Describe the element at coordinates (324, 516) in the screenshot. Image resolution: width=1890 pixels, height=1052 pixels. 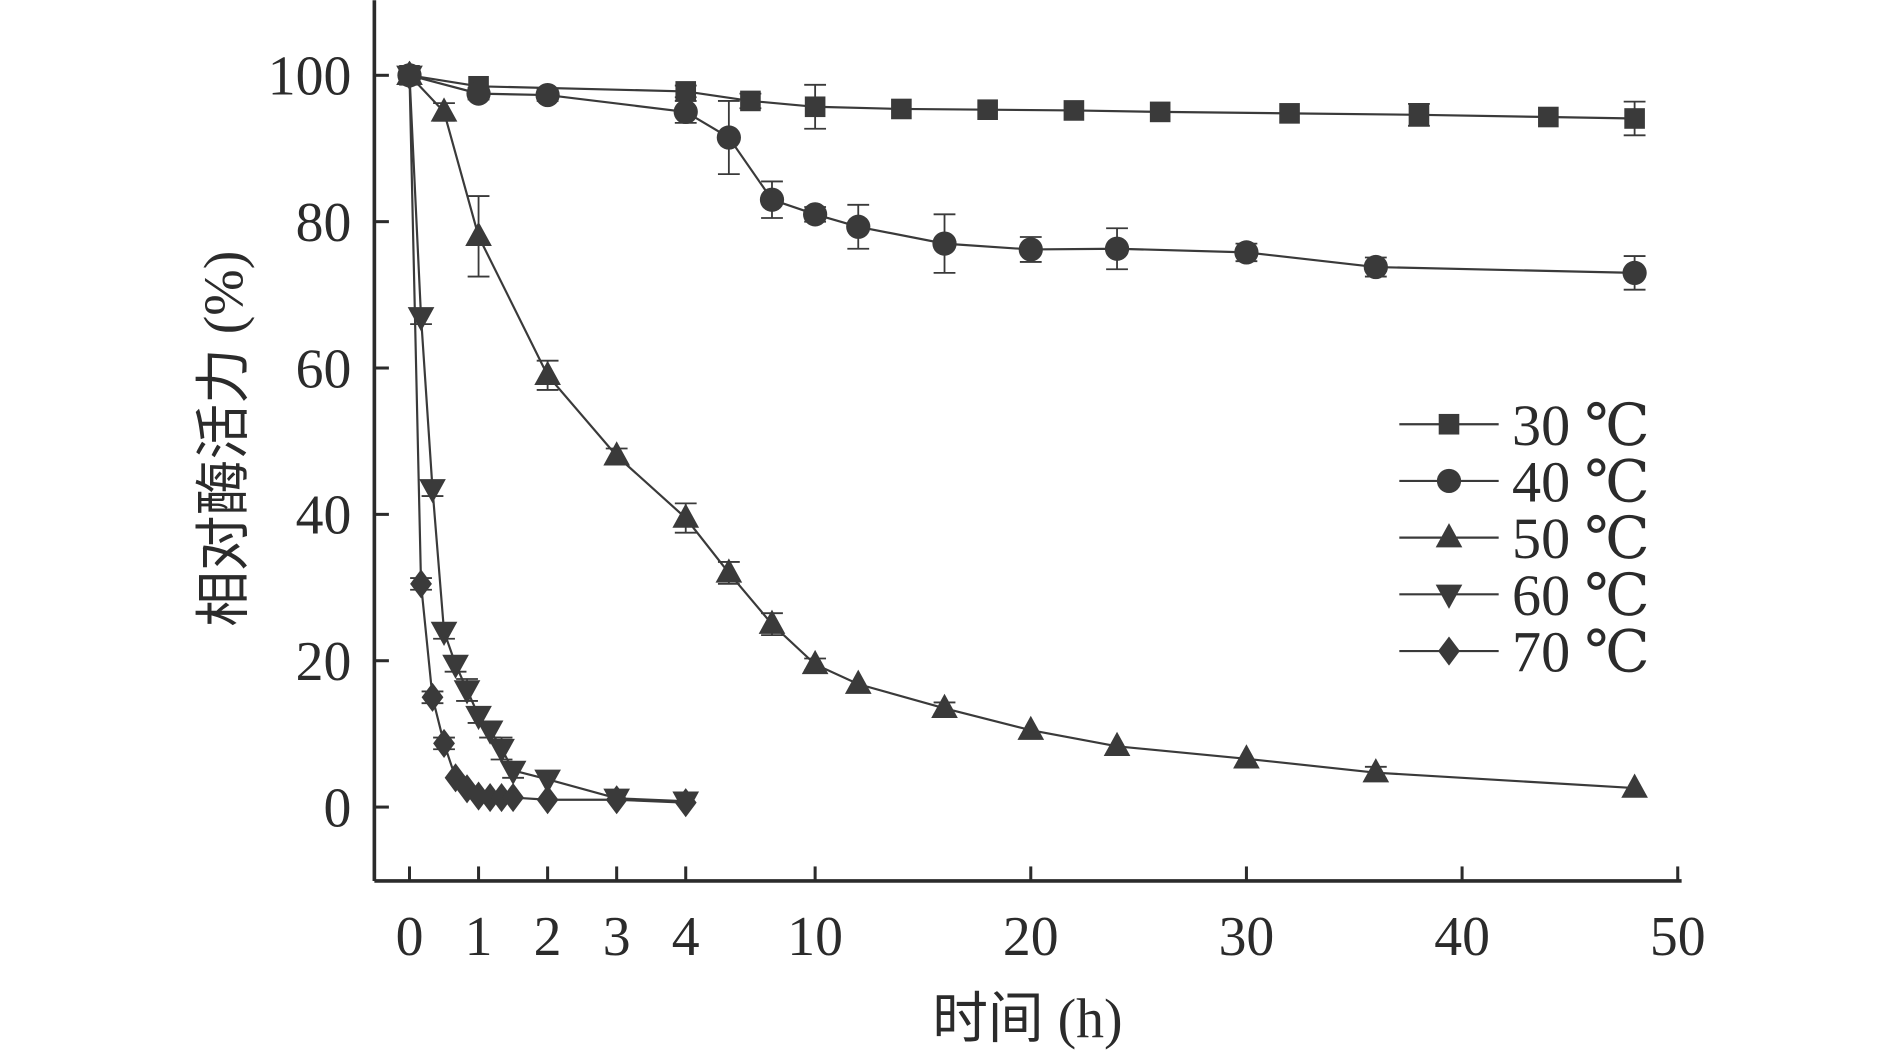
I see `y-tick-label: 40` at that location.